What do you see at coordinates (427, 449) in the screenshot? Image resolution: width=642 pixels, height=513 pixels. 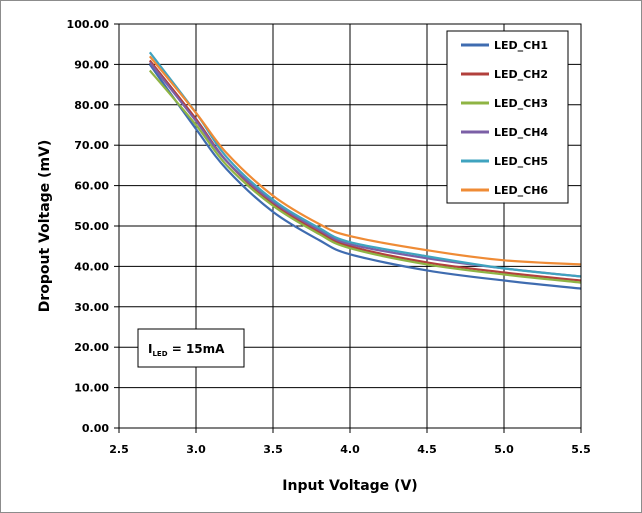 I see `x-tick-label: 4.5` at bounding box center [427, 449].